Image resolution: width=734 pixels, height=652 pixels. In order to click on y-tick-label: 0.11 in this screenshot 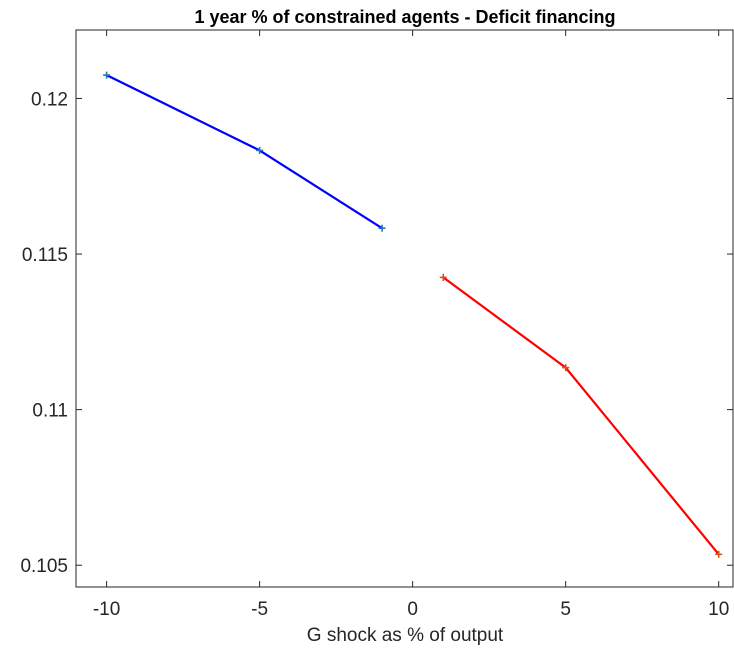, I will do `click(50, 411)`.